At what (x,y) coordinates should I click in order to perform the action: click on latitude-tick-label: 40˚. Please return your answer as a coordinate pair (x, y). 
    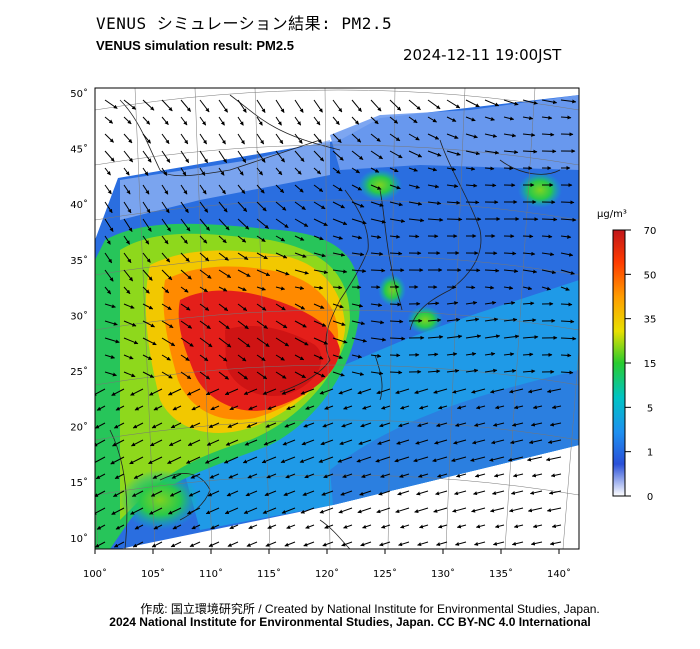
    Looking at the image, I should click on (79, 205).